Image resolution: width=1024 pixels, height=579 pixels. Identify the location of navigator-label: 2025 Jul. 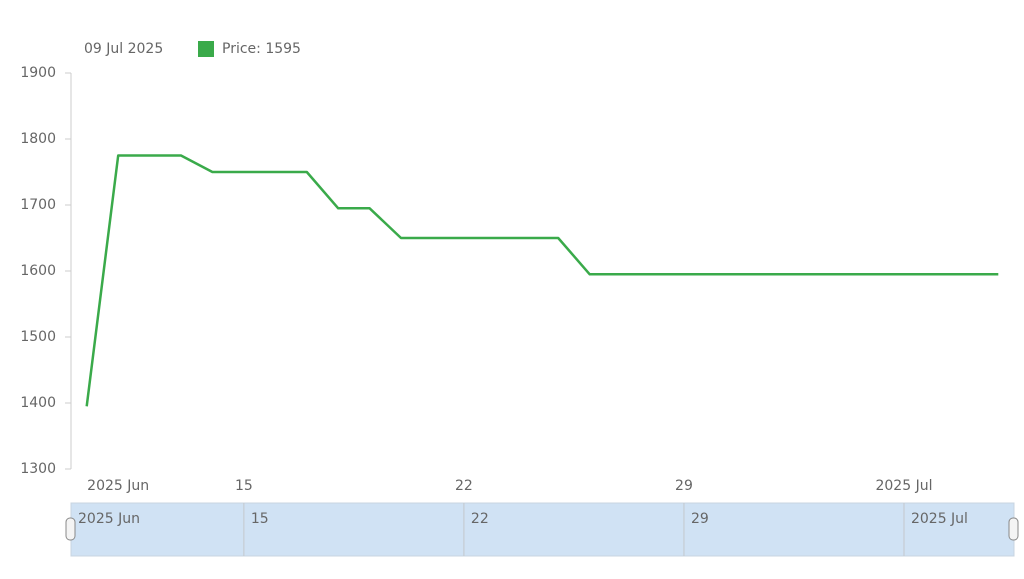
(939, 519).